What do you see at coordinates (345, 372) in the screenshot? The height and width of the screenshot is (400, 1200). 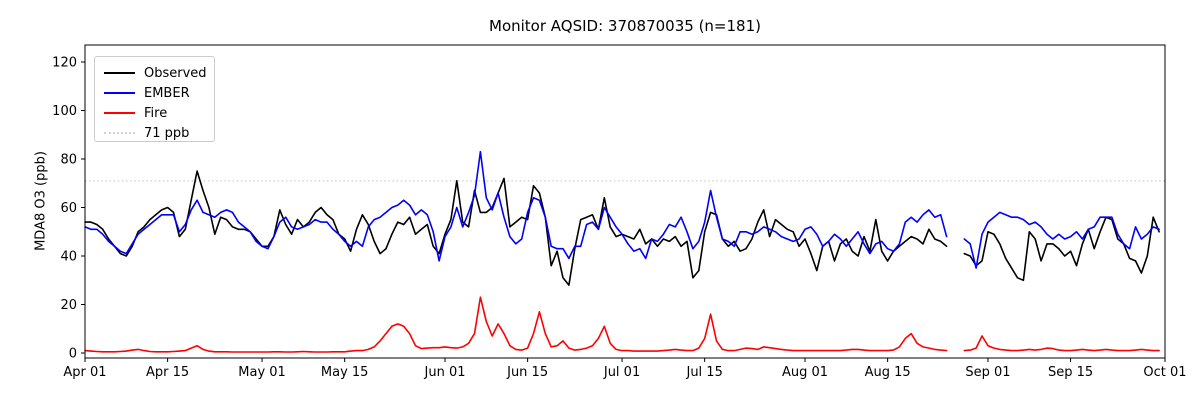 I see `x-tick-label: May 15` at bounding box center [345, 372].